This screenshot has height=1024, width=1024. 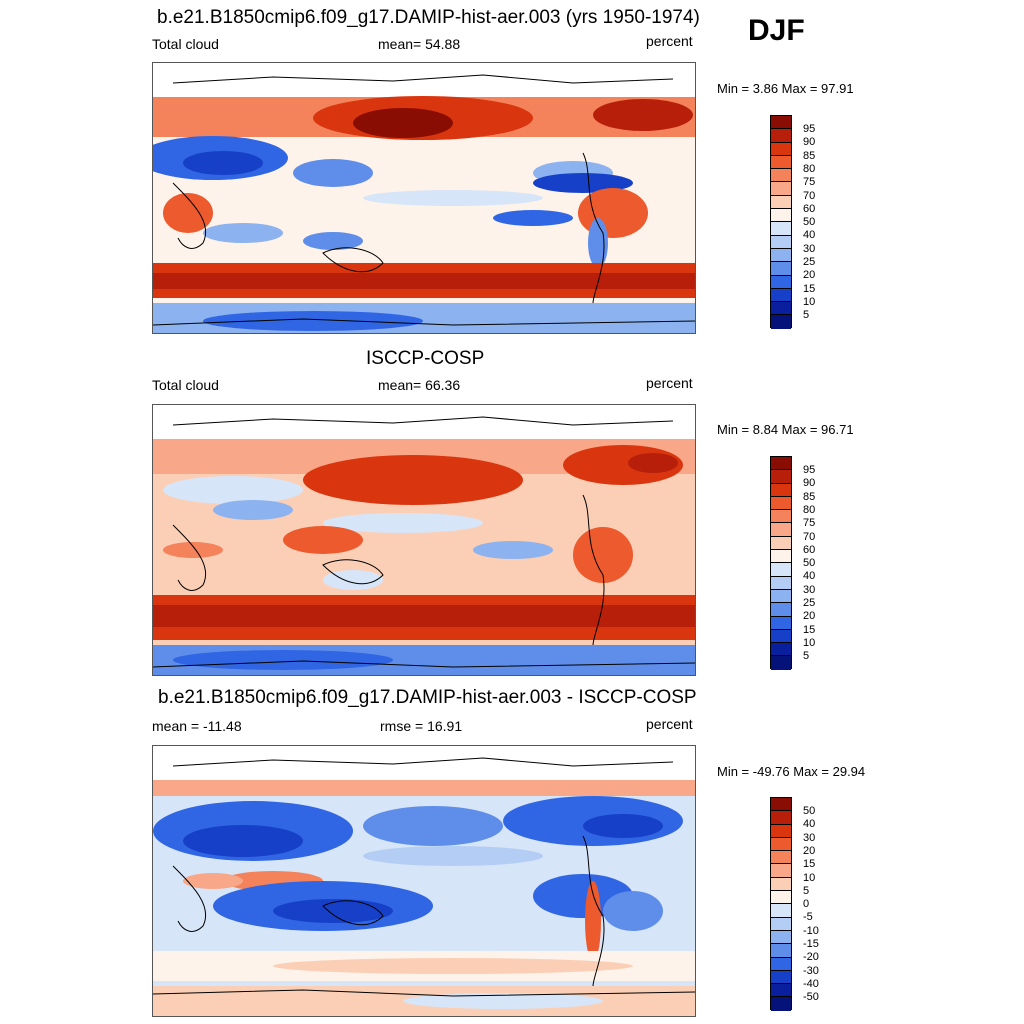 I want to click on panel-3-units-label: percent, so click(x=669, y=724).